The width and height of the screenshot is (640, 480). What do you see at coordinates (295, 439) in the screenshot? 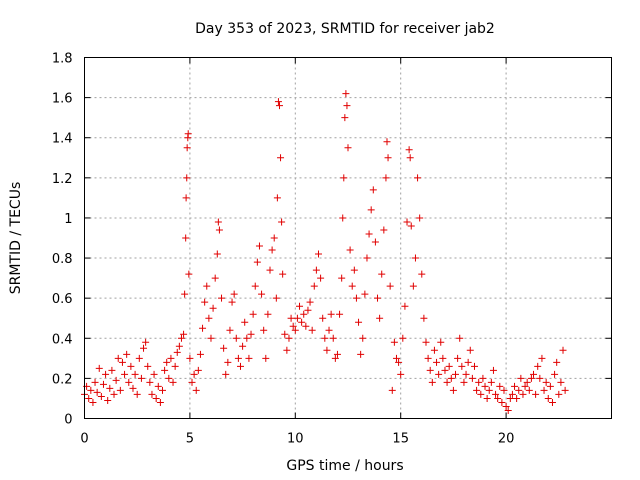
I see `x-tick-label: 10` at bounding box center [295, 439].